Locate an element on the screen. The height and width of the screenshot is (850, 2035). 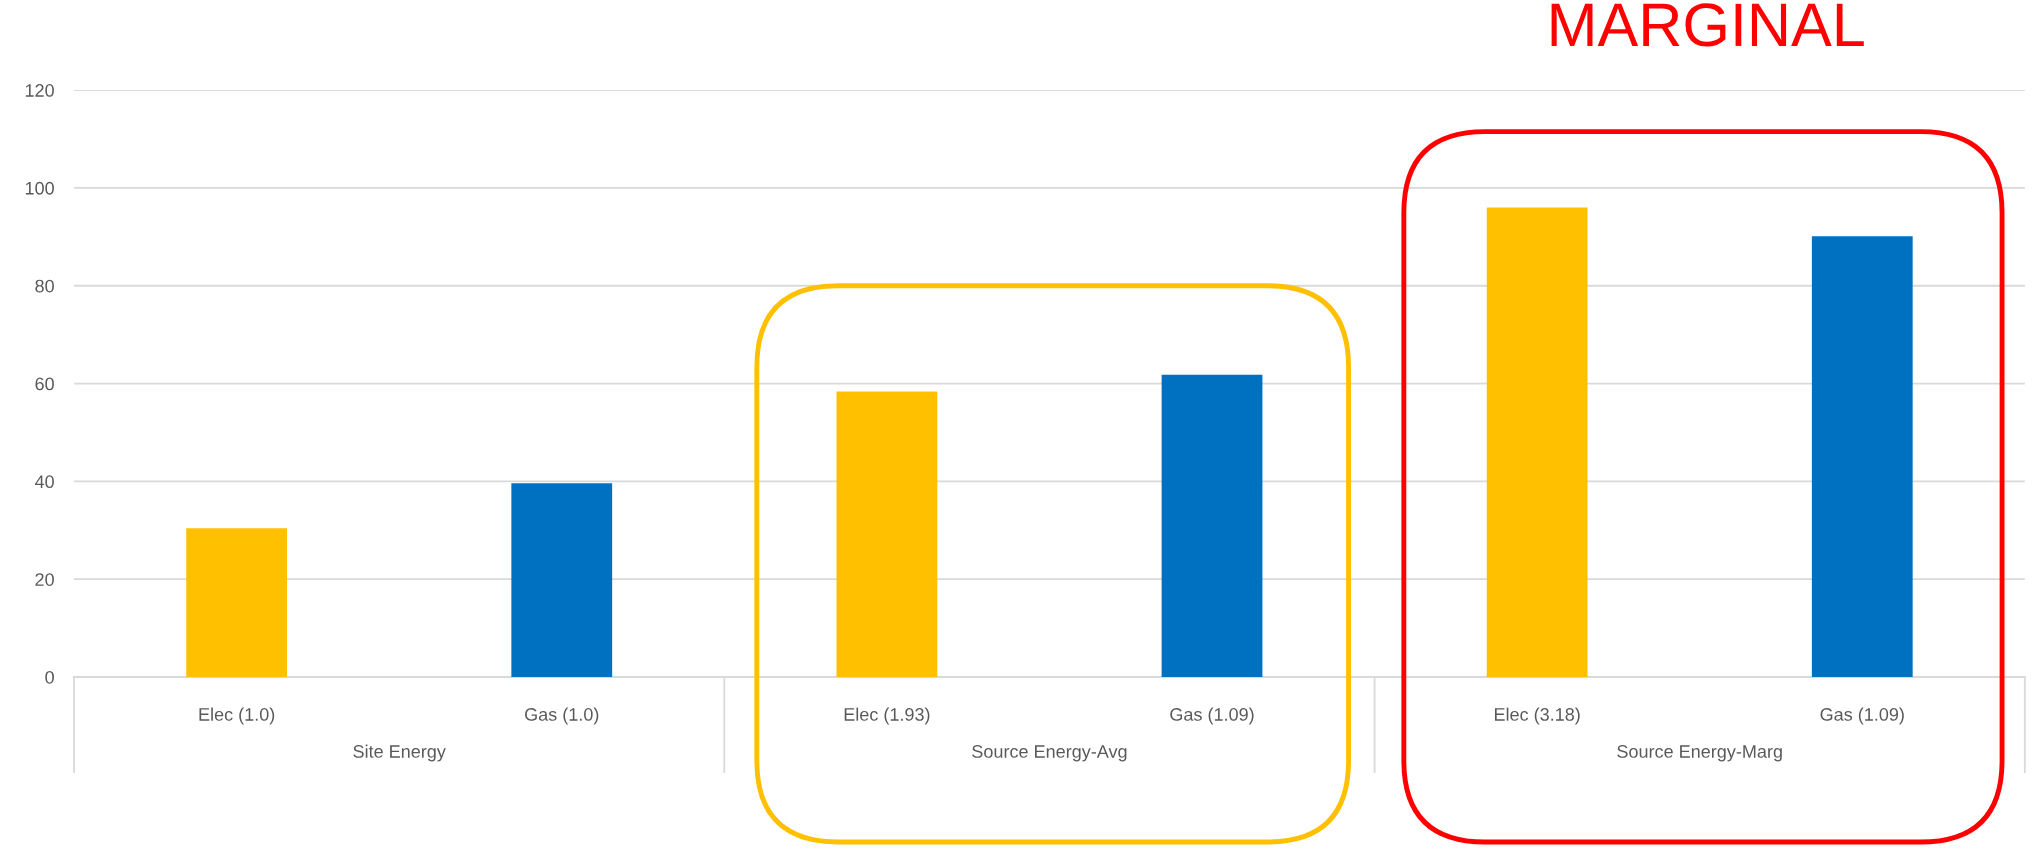
x-tick-label: Elec (1.0) is located at coordinates (237, 716).